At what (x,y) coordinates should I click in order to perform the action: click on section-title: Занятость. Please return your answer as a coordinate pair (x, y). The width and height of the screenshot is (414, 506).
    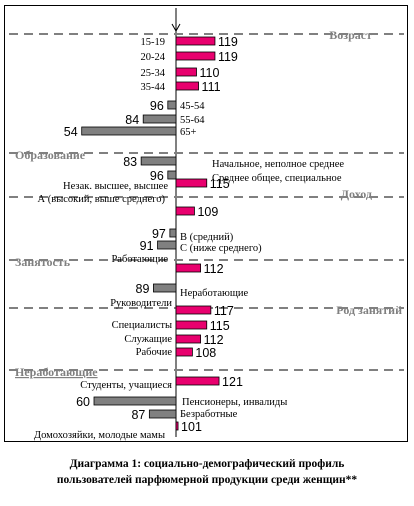
    Looking at the image, I should click on (43, 262).